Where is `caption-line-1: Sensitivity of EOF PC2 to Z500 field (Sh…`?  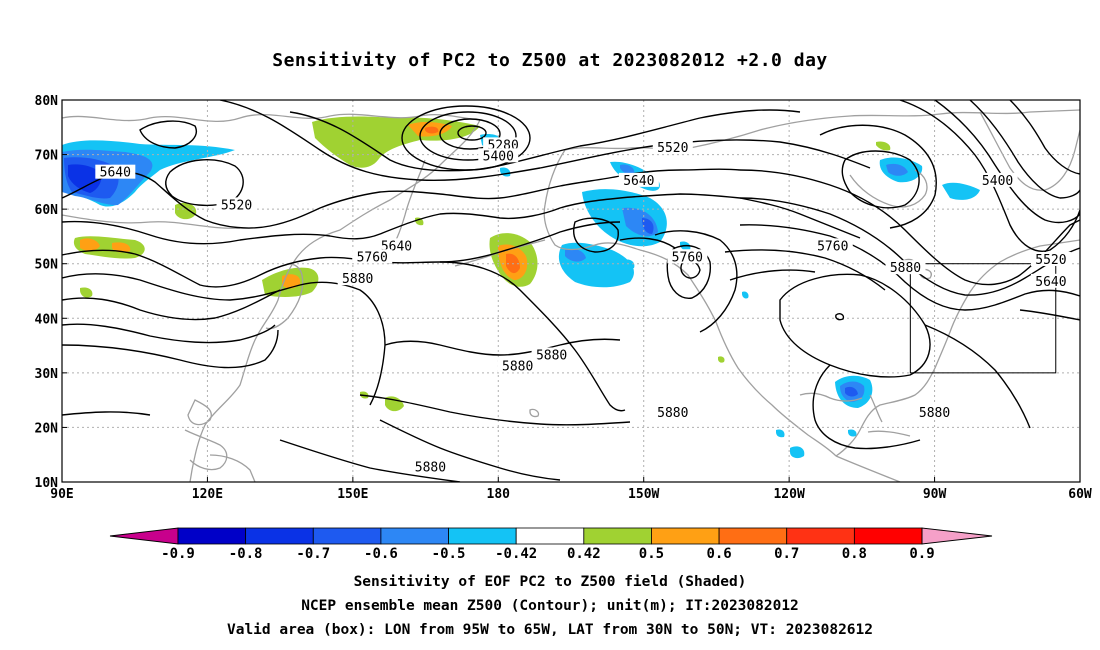
caption-line-1: Sensitivity of EOF PC2 to Z500 field (Sh… is located at coordinates (550, 582).